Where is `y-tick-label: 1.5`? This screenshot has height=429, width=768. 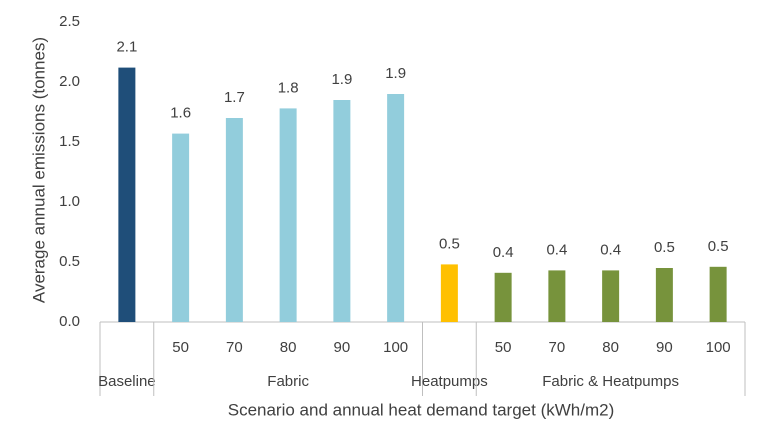
y-tick-label: 1.5 is located at coordinates (69, 141).